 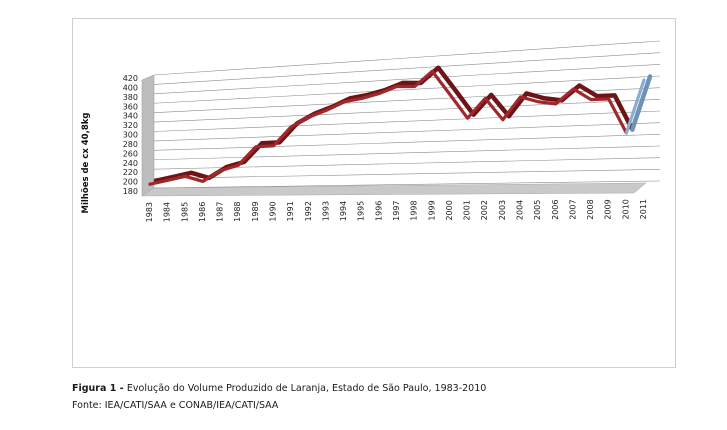 What do you see at coordinates (361, 211) in the screenshot?
I see `x-tick-label: 1995` at bounding box center [361, 211].